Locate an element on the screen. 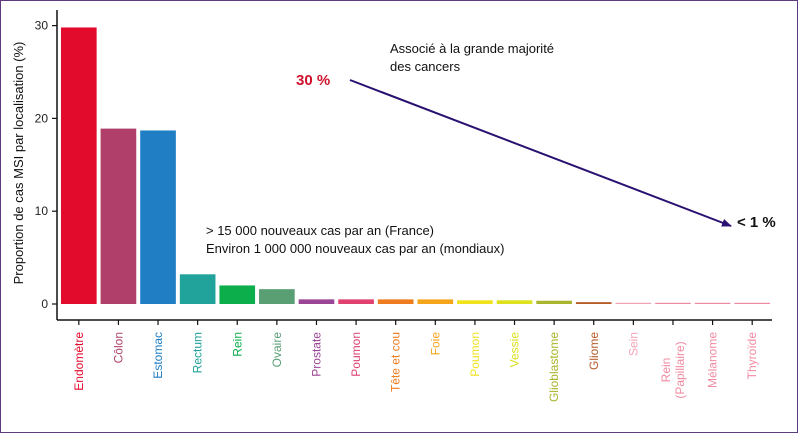 The height and width of the screenshot is (435, 800). x-tick-label-3: Rectum is located at coordinates (198, 352).